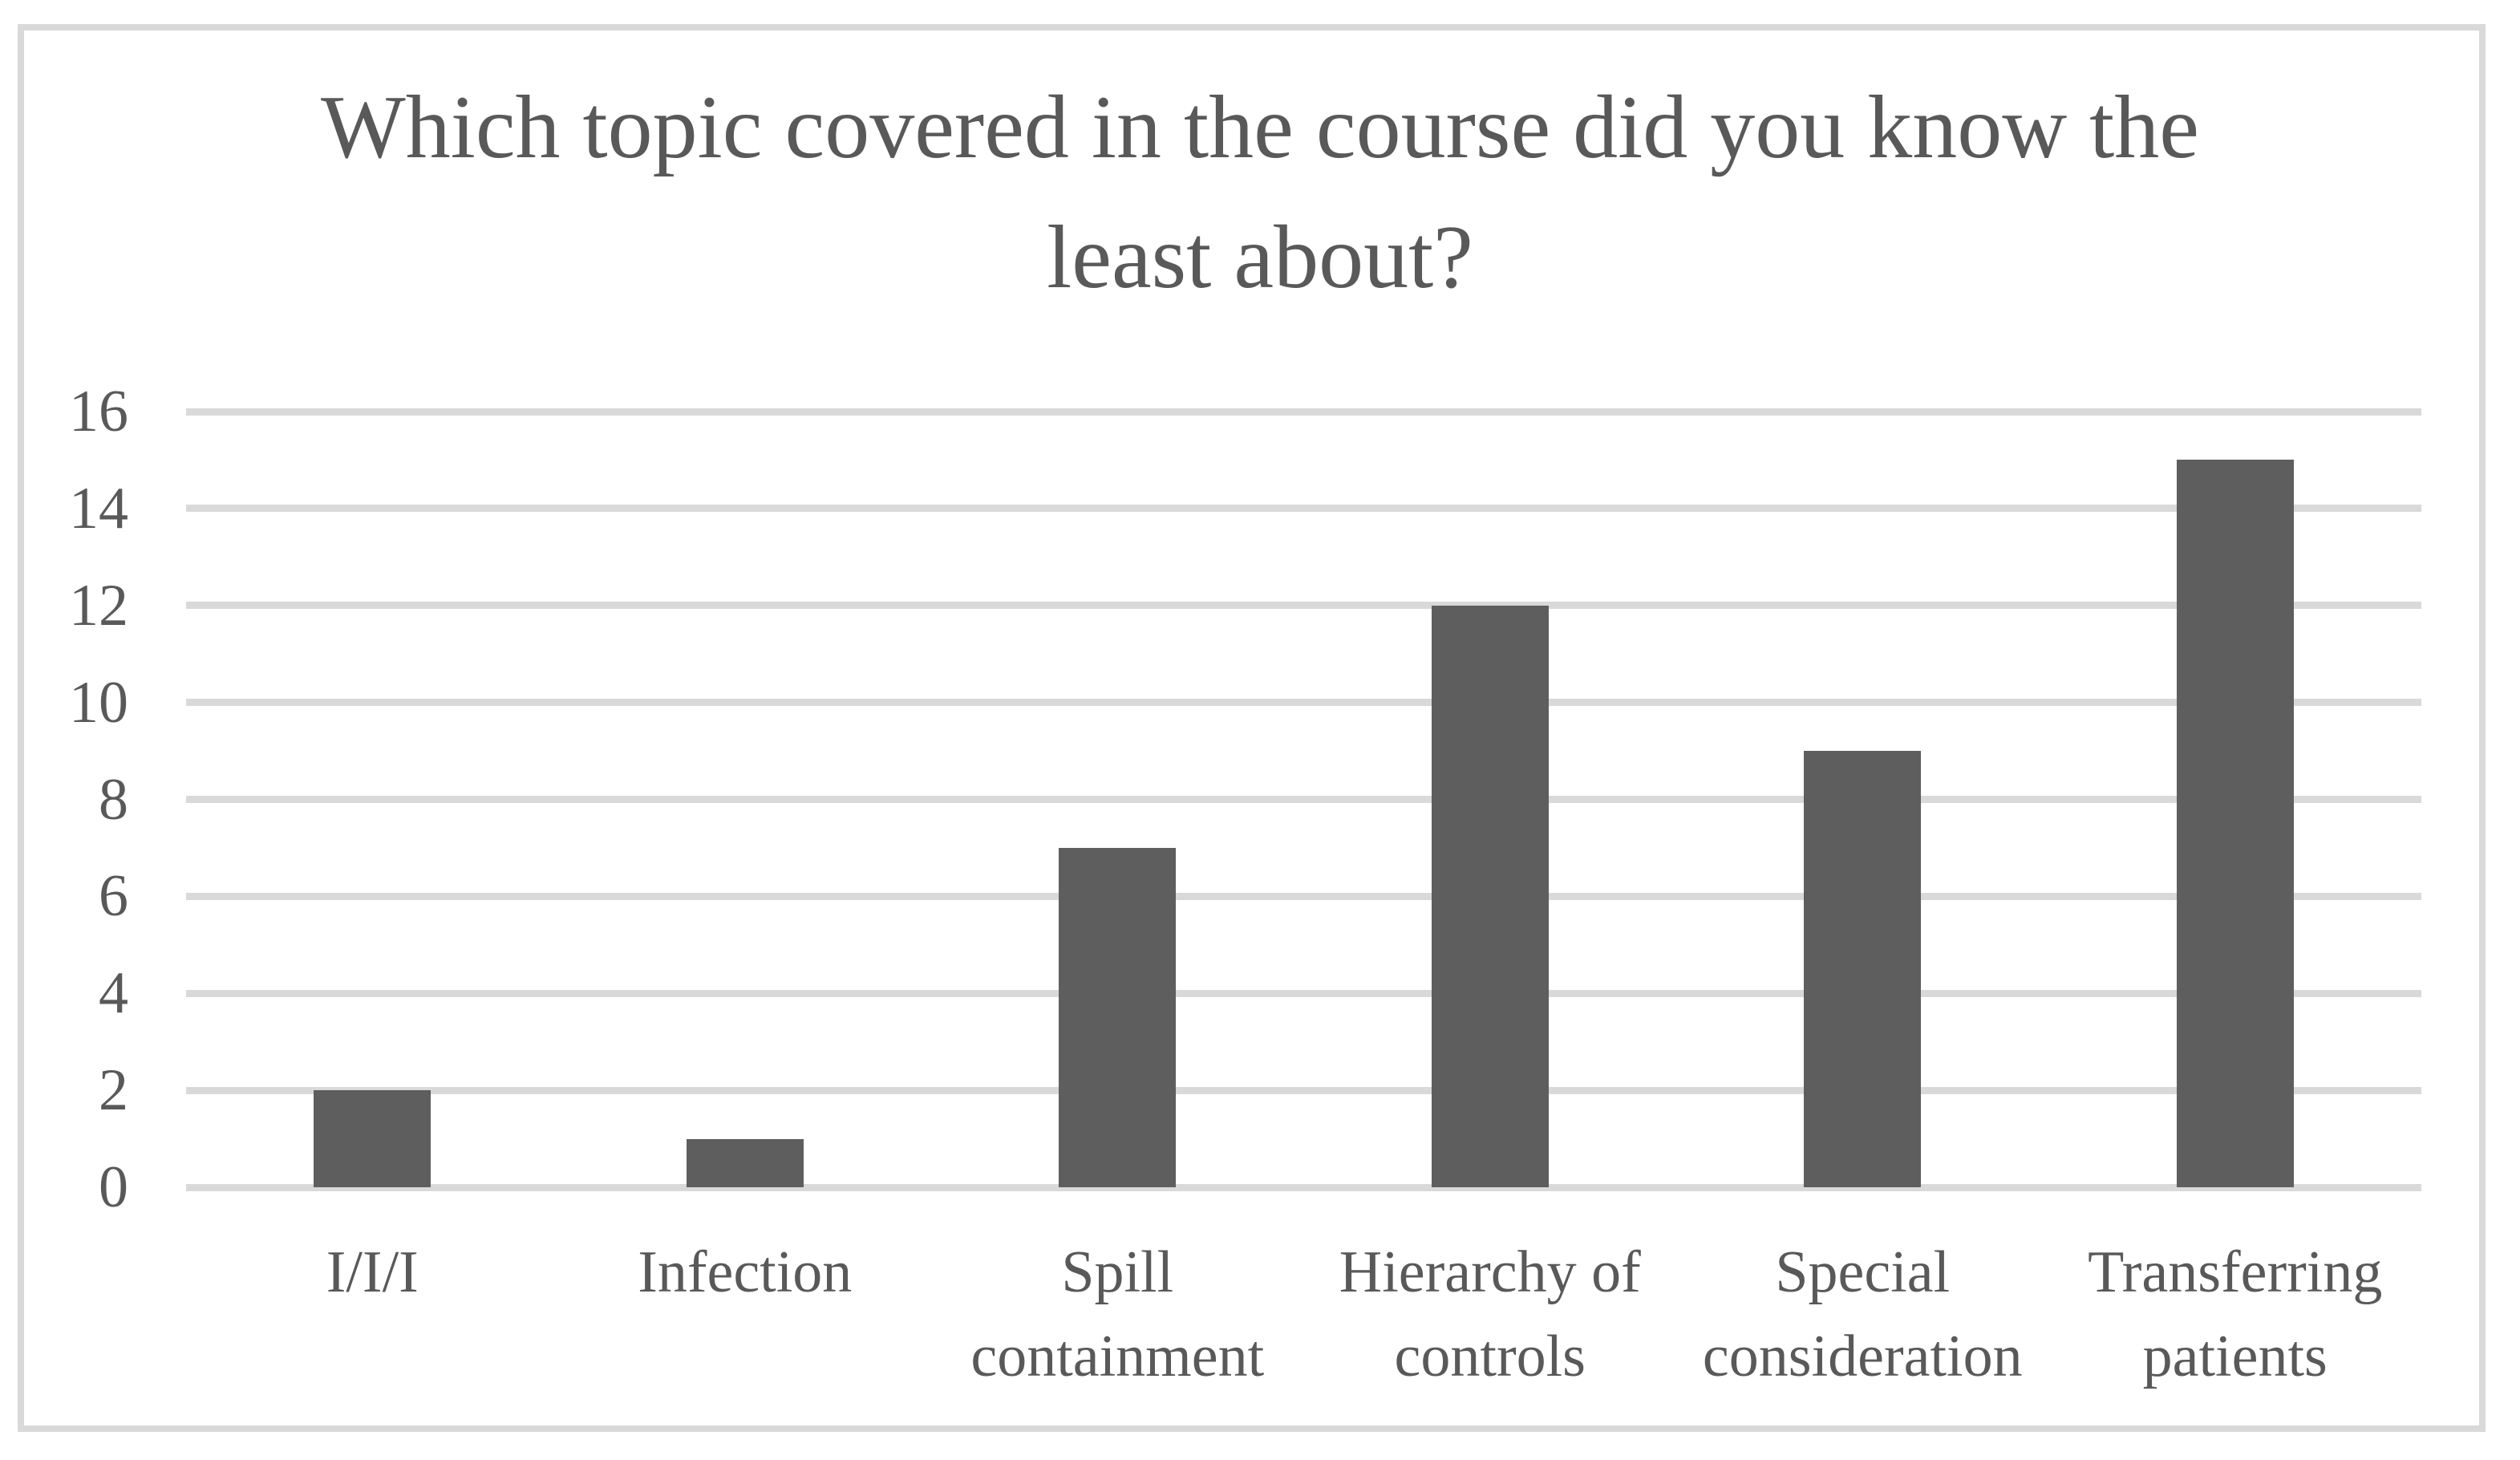 This screenshot has height=1460, width=2520. I want to click on x-category-label: I/I/I, so click(372, 1272).